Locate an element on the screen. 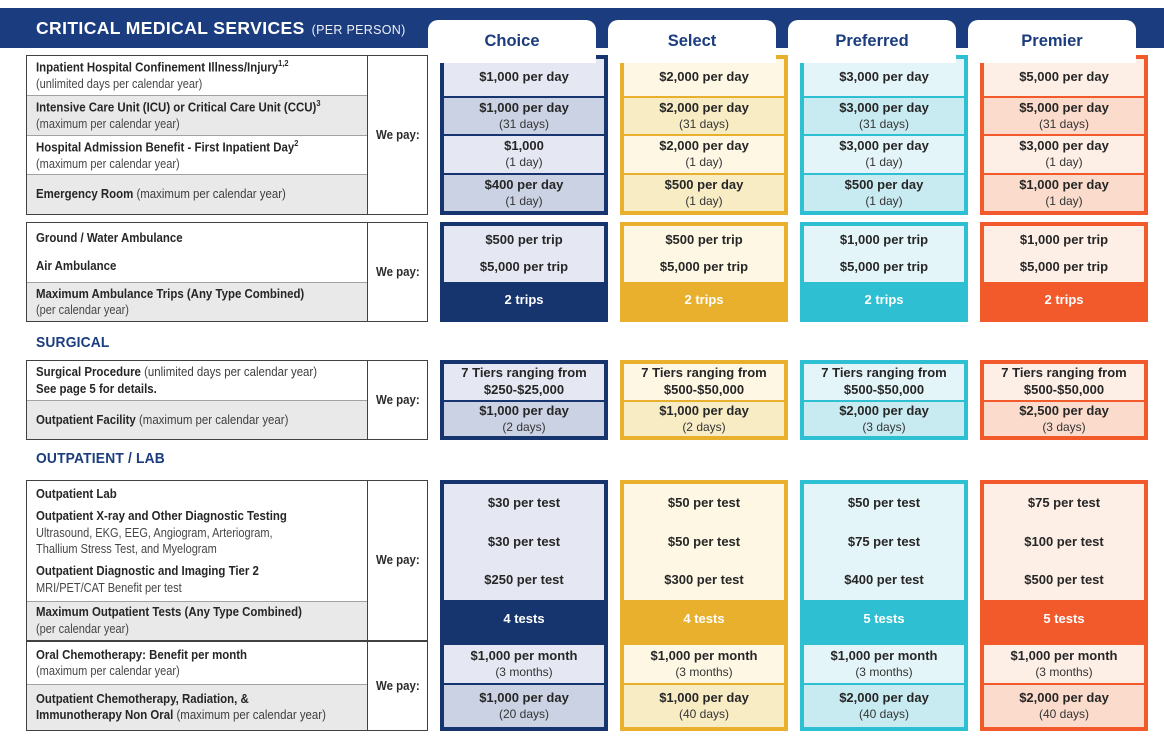  benefit-value-cell: $500 per trip $5,000 per trip is located at coordinates (524, 255).